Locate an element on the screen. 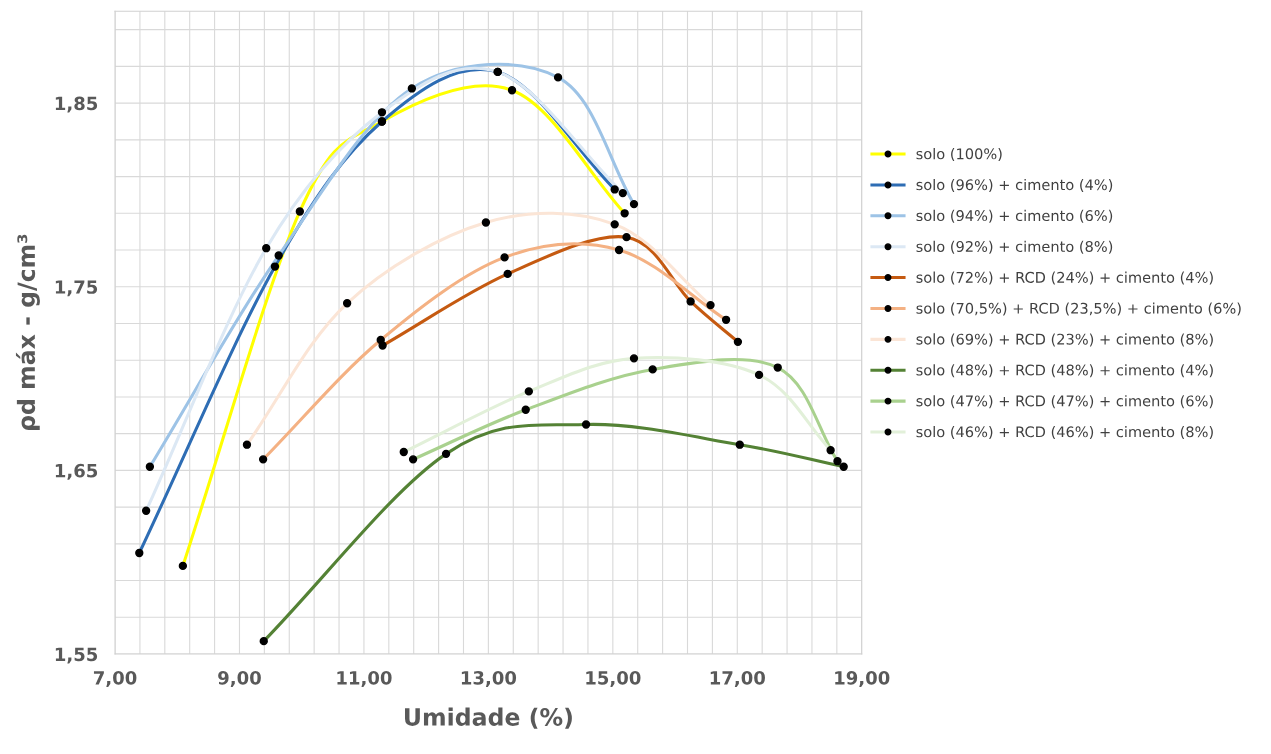  x-axis-title: Umidade (%) is located at coordinates (488, 718).